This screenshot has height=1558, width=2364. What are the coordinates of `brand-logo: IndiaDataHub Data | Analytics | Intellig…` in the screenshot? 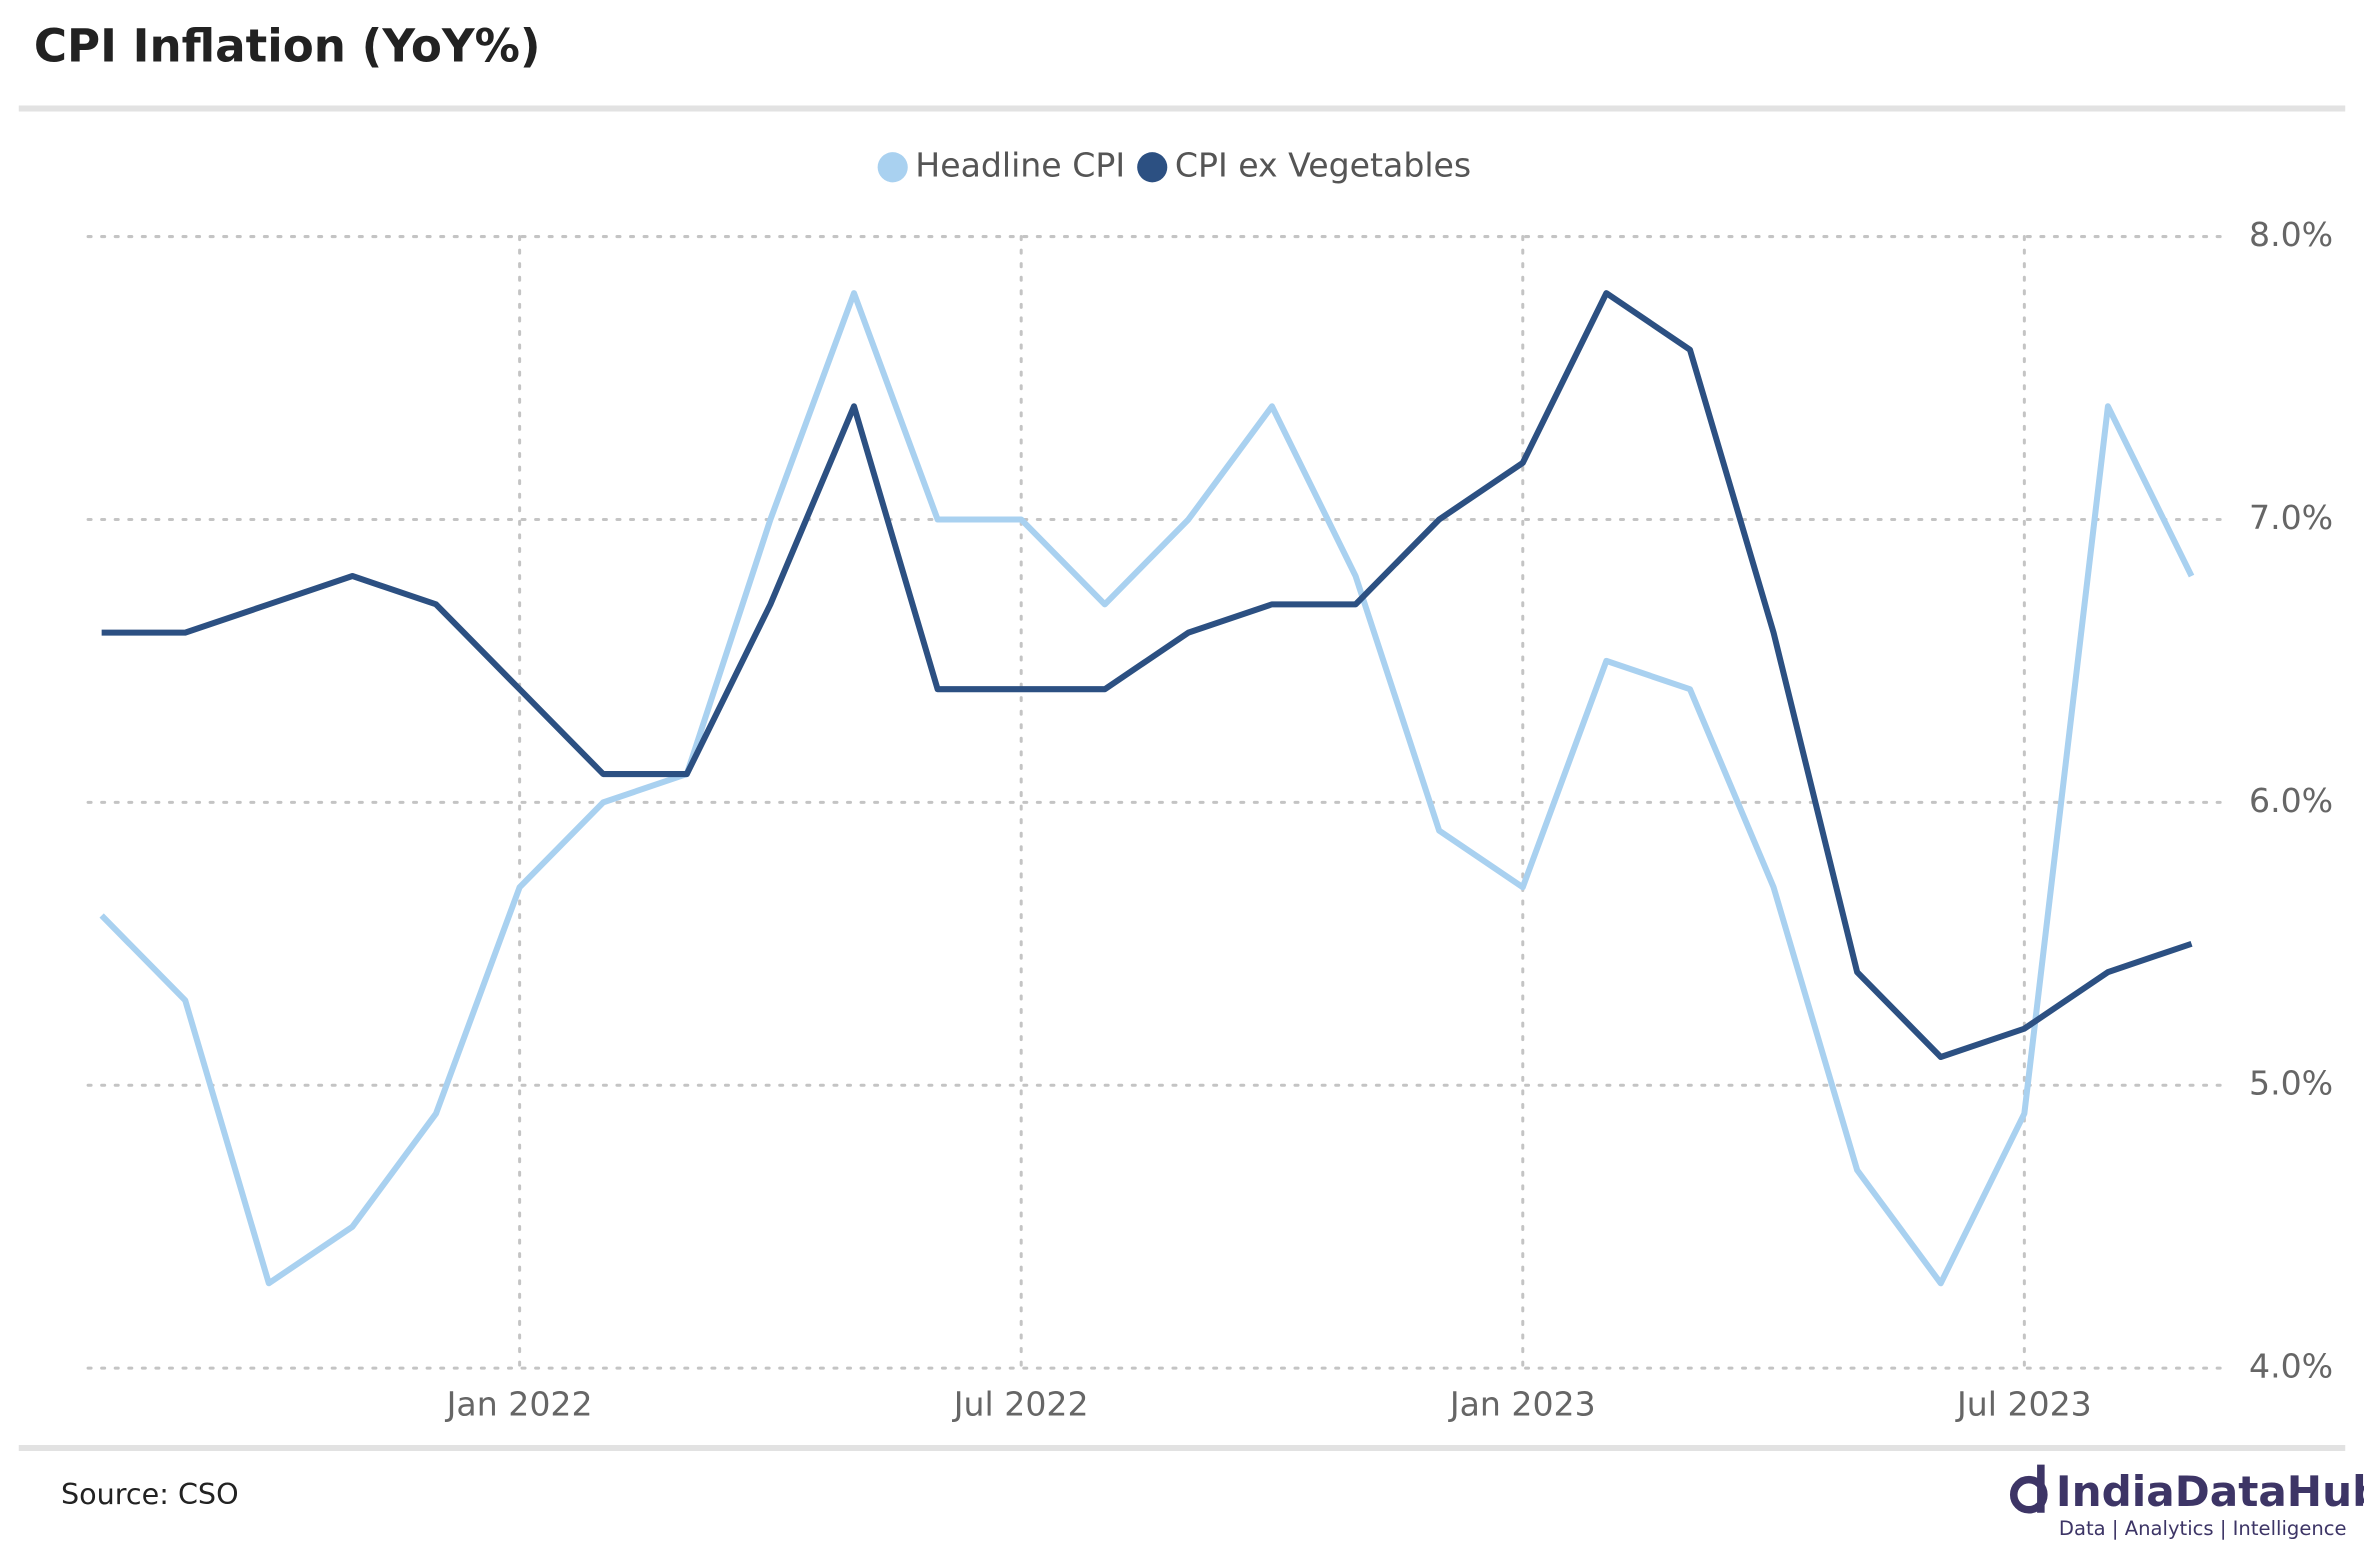 It's located at (2186, 1502).